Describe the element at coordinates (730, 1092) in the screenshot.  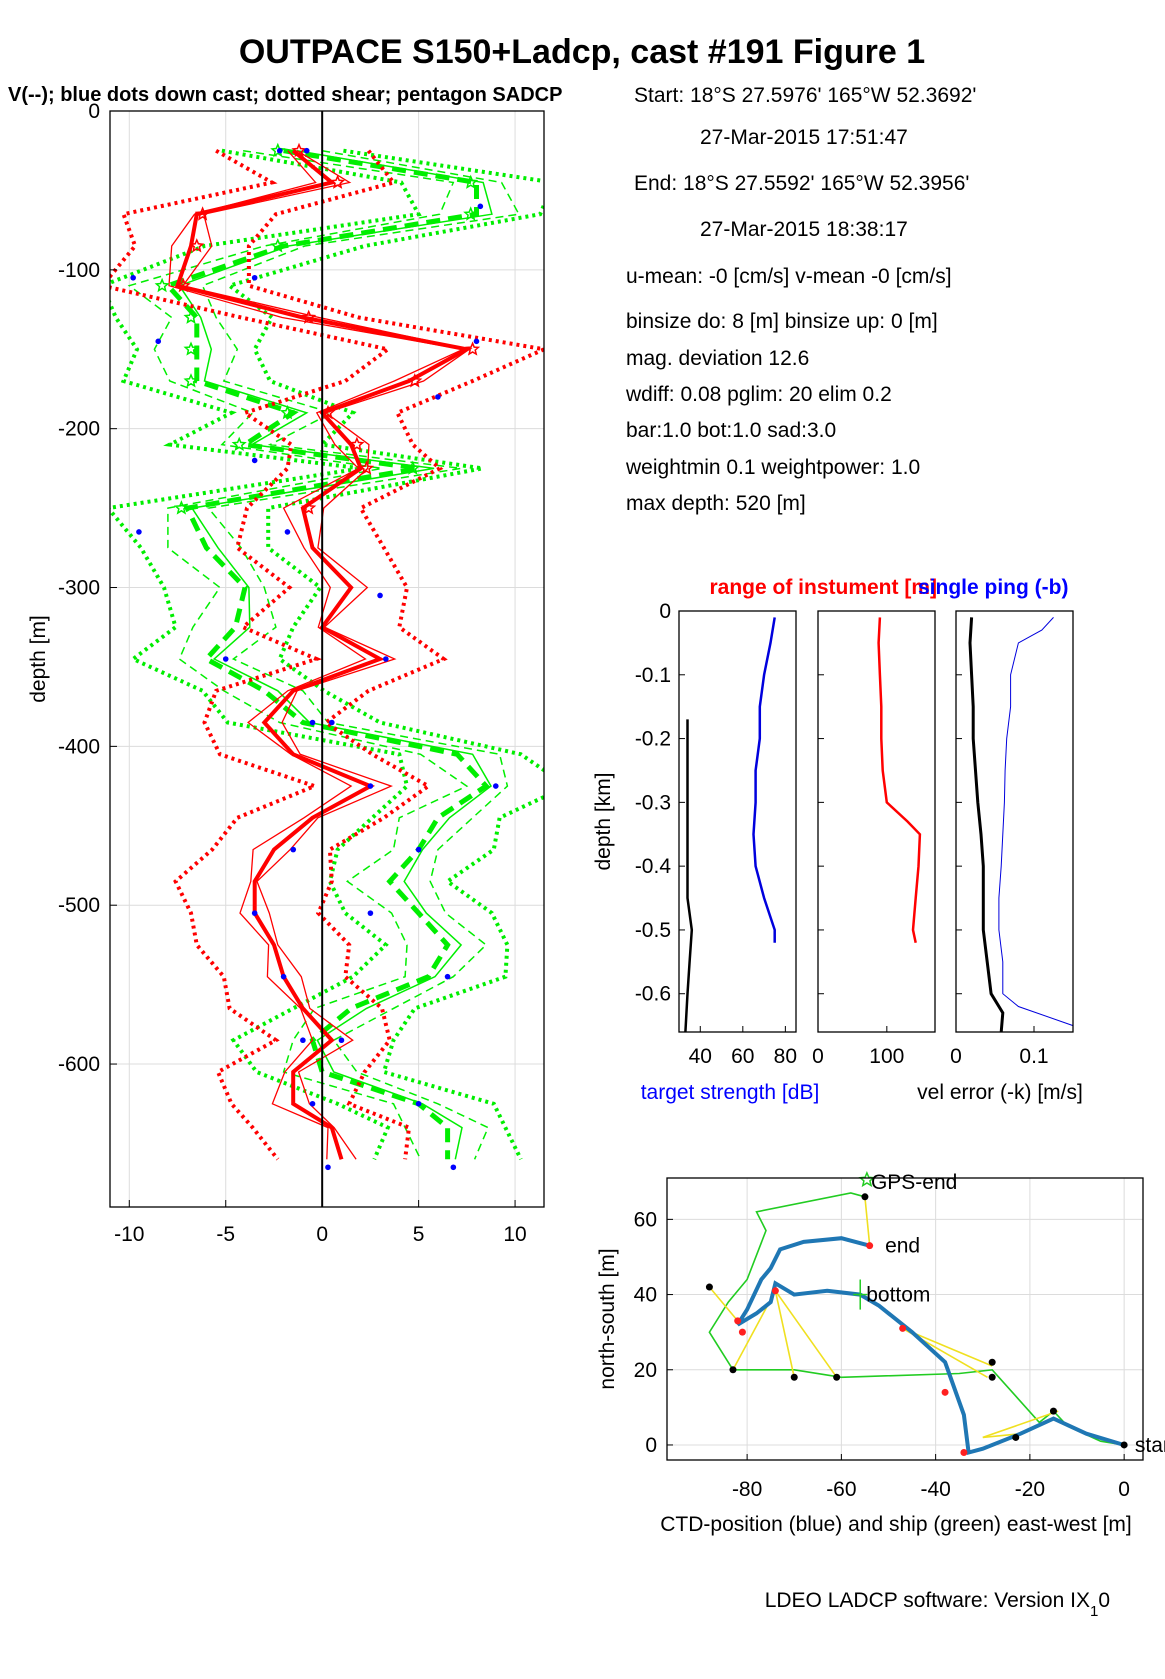
I see `target-strength-xlabel: target strength [dB]` at that location.